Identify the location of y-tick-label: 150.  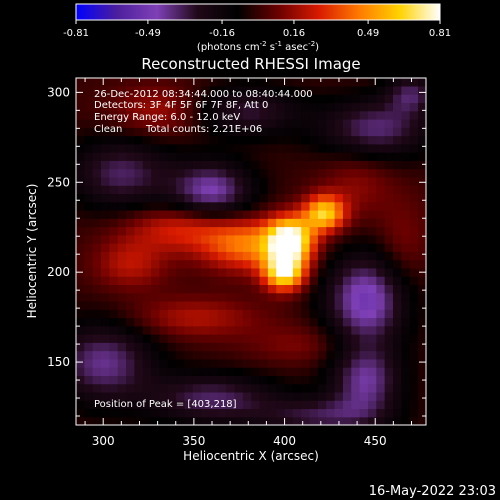
(58, 362).